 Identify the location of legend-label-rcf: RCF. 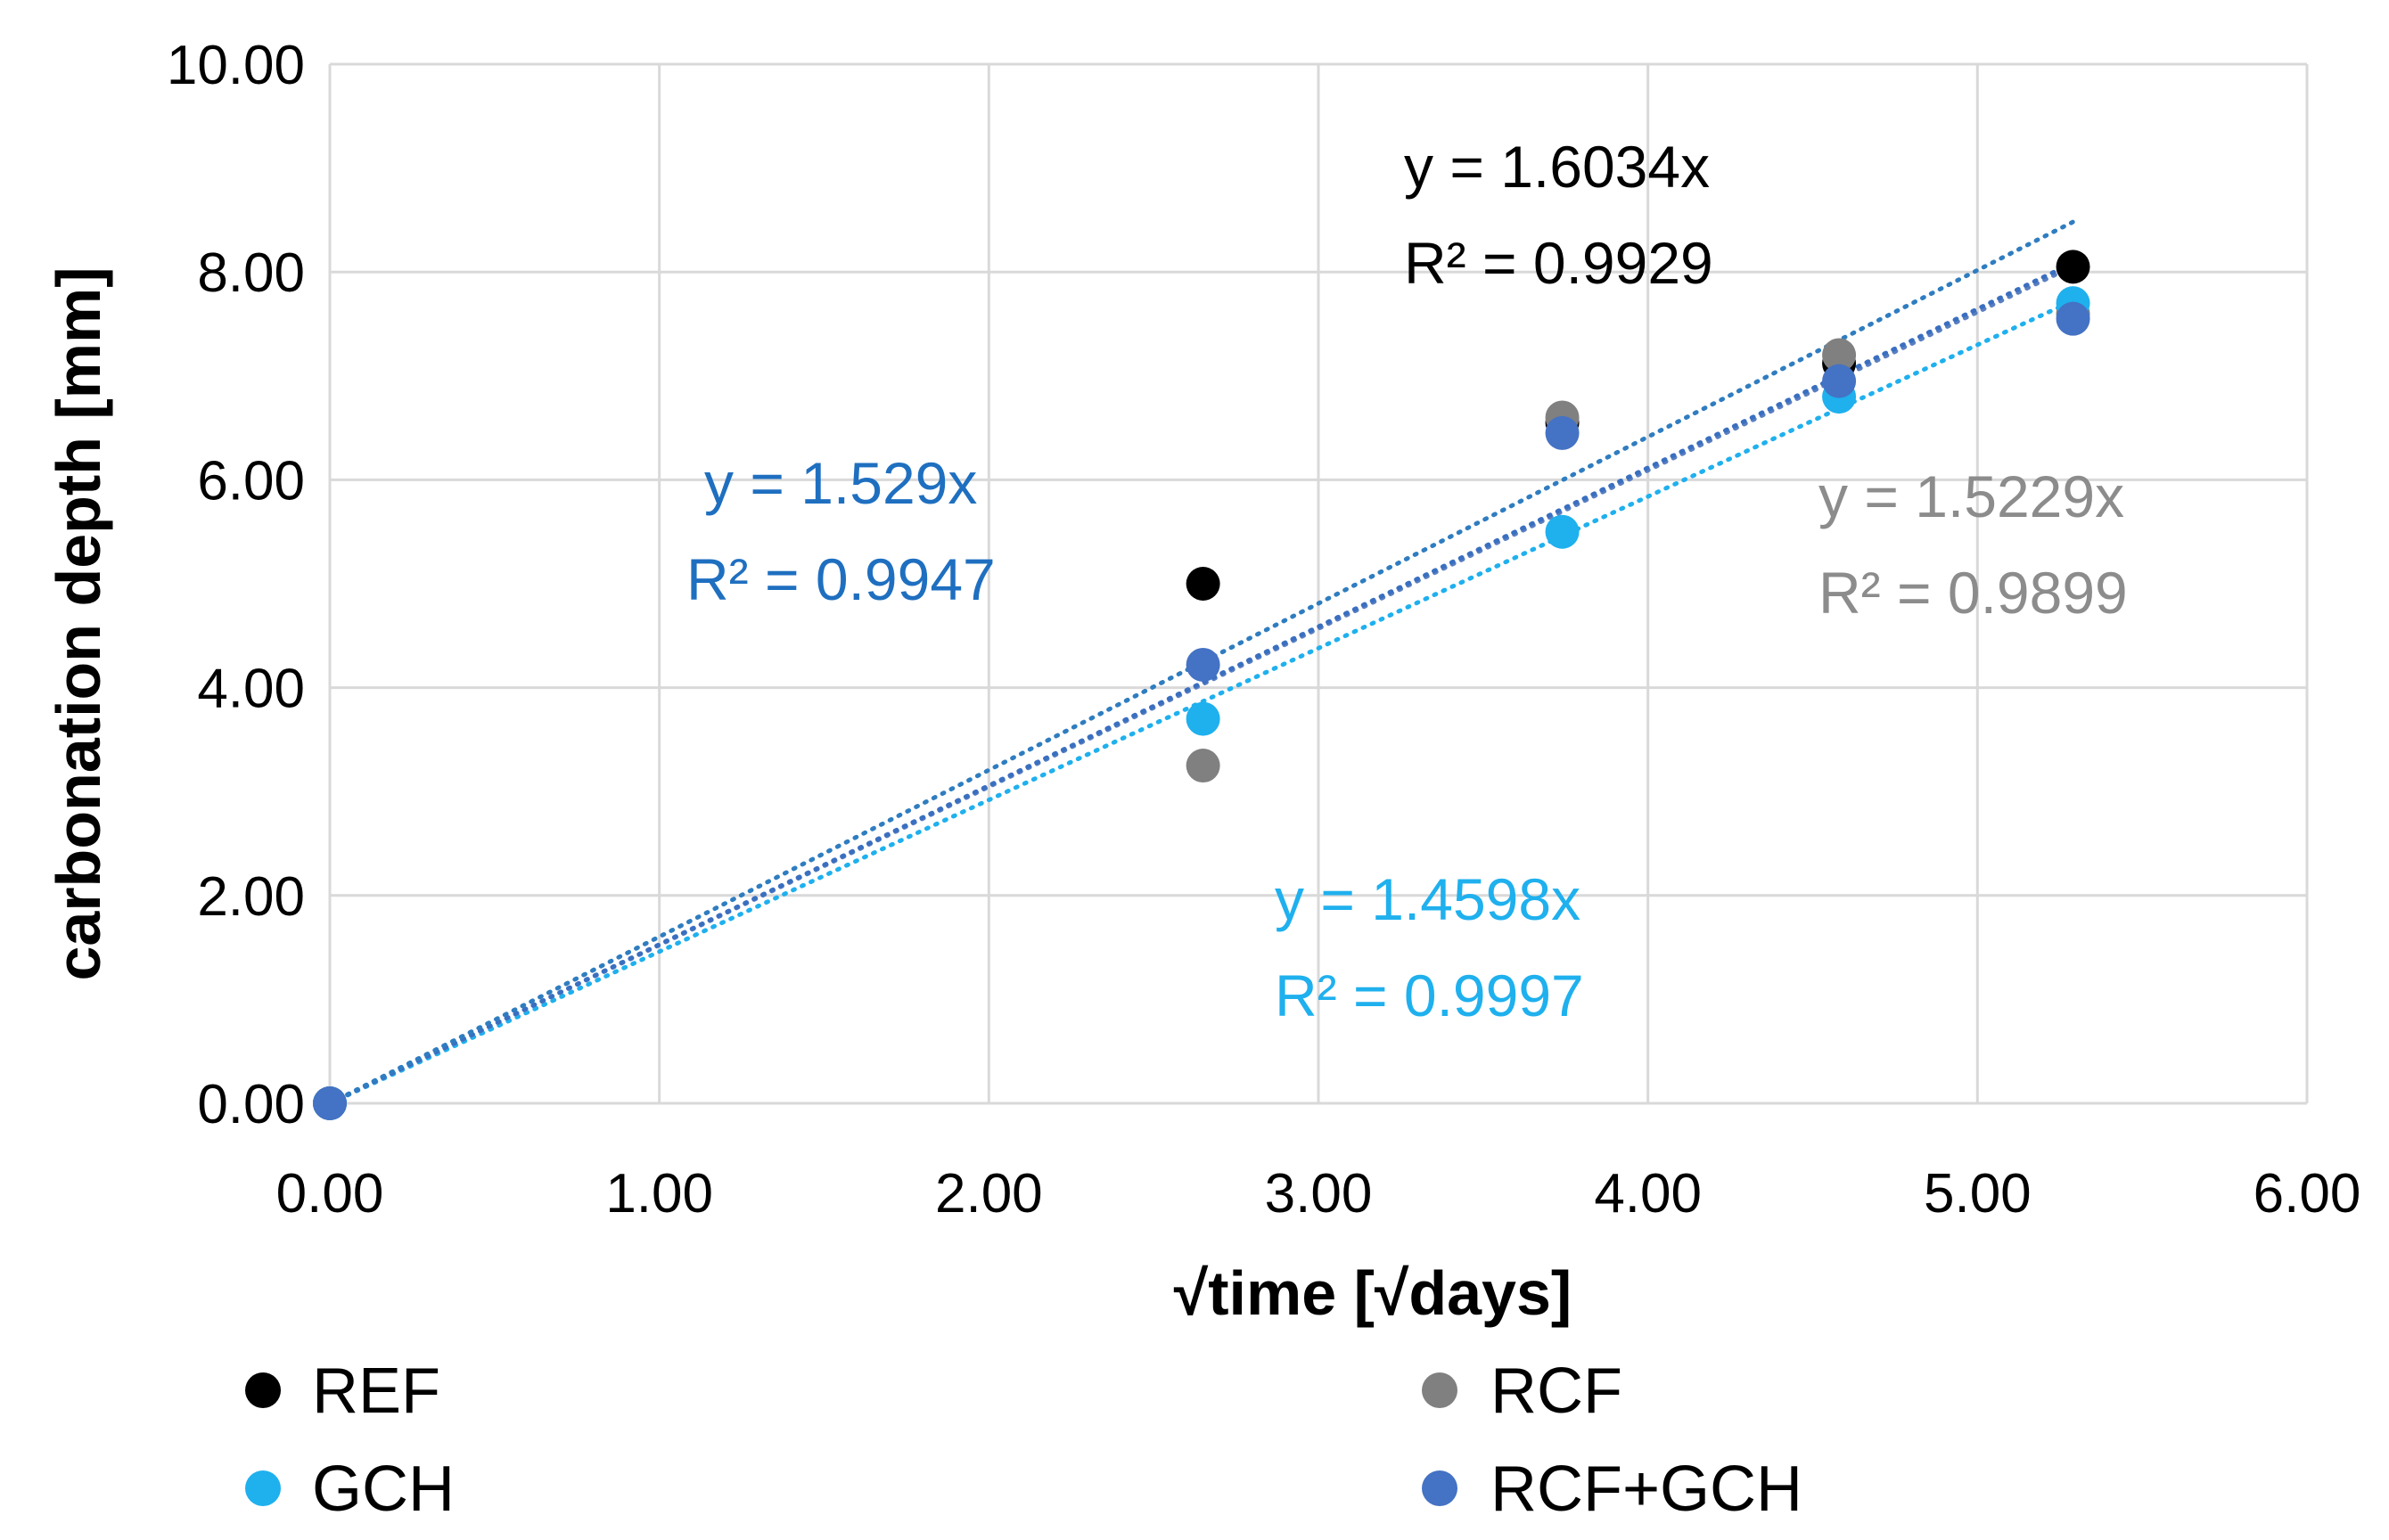
(1556, 1391).